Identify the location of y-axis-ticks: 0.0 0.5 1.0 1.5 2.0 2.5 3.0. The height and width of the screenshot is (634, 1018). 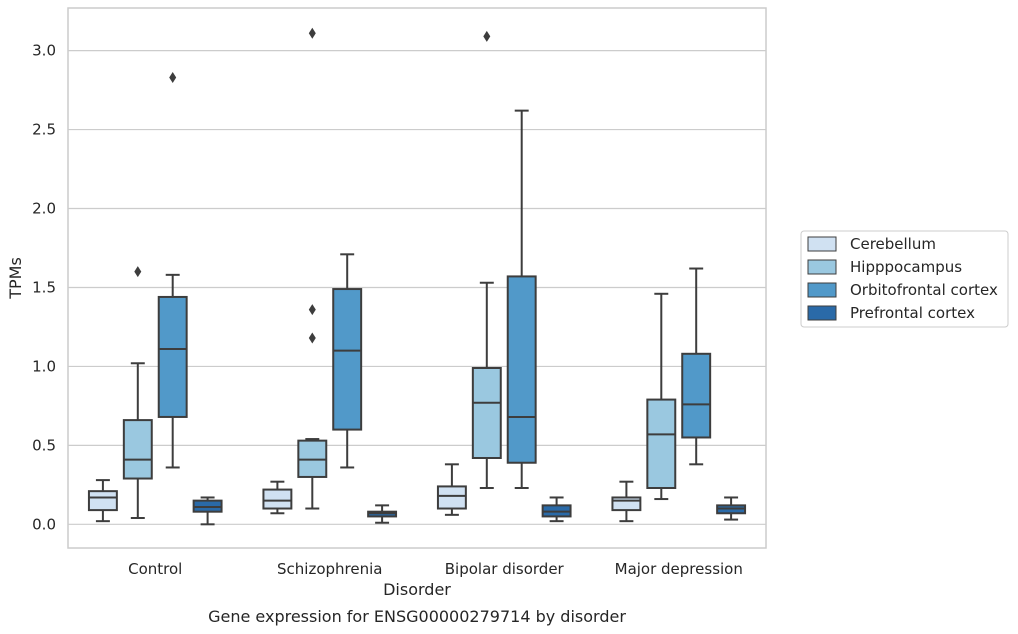
(44, 288).